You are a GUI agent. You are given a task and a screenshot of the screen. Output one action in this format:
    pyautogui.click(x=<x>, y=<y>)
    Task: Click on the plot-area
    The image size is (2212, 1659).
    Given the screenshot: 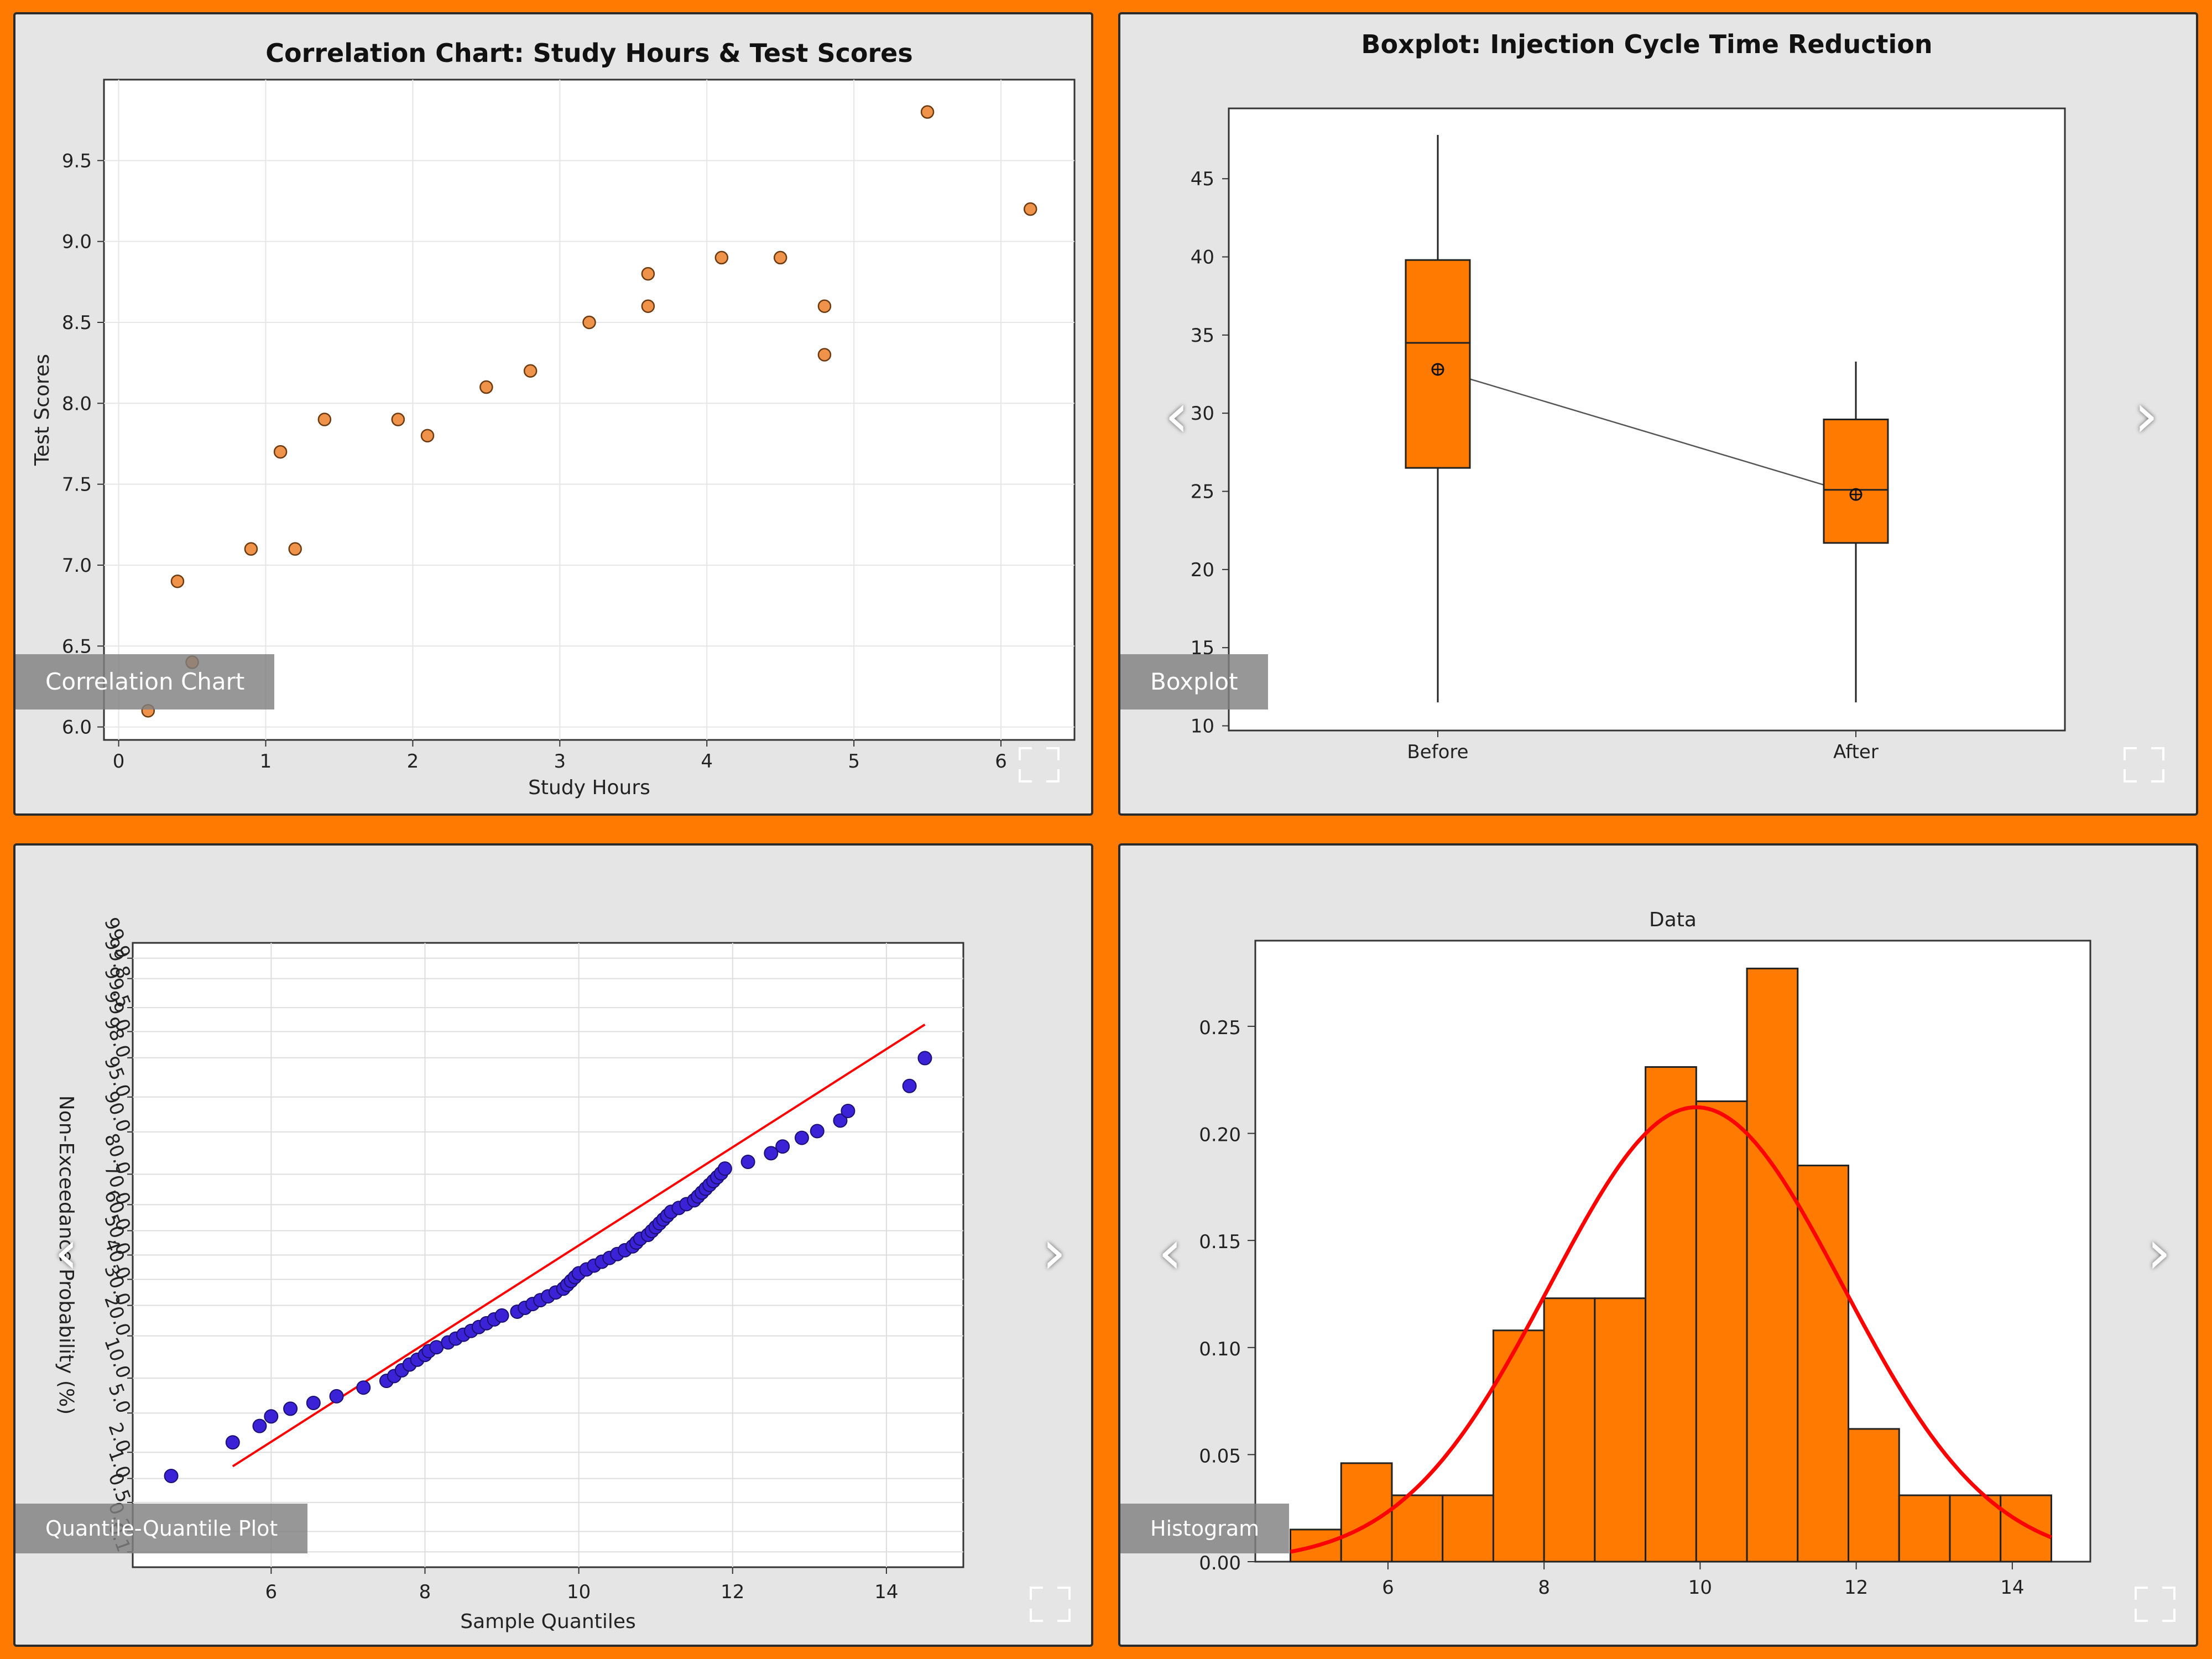 What is the action you would take?
    pyautogui.click(x=1647, y=420)
    